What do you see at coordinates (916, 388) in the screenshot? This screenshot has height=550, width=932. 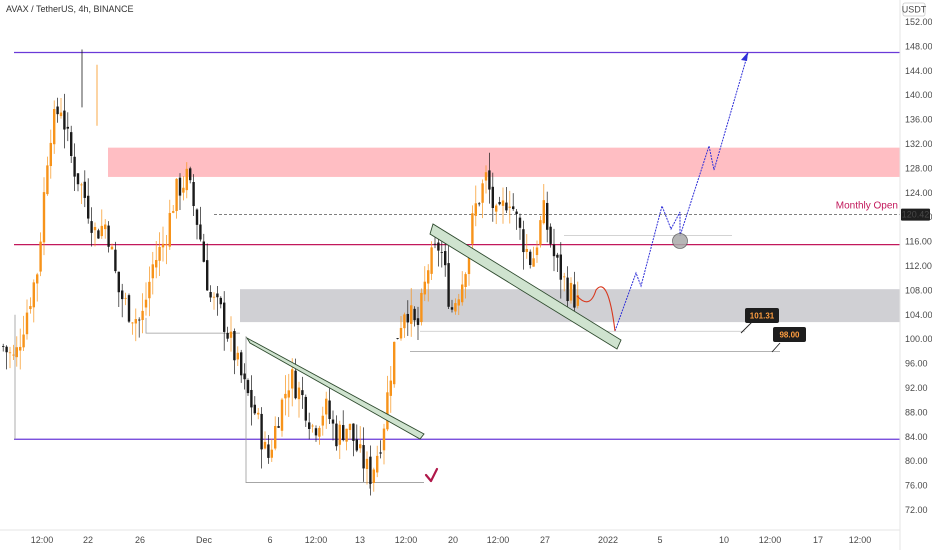 I see `price-tick-label: 92.00` at bounding box center [916, 388].